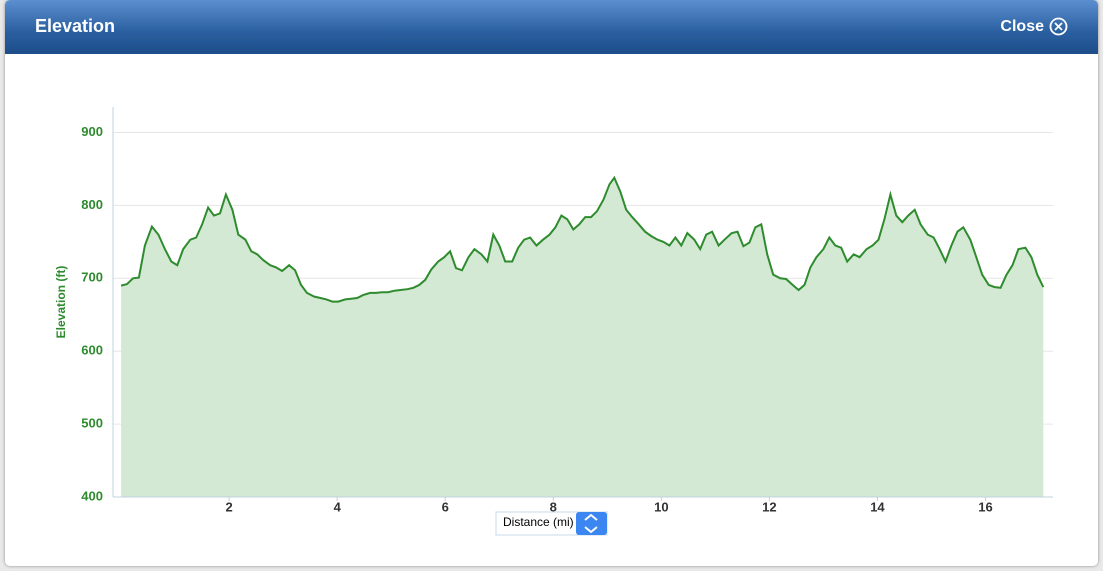 Image resolution: width=1103 pixels, height=571 pixels. Describe the element at coordinates (92, 131) in the screenshot. I see `y-tick-label: 900` at that location.